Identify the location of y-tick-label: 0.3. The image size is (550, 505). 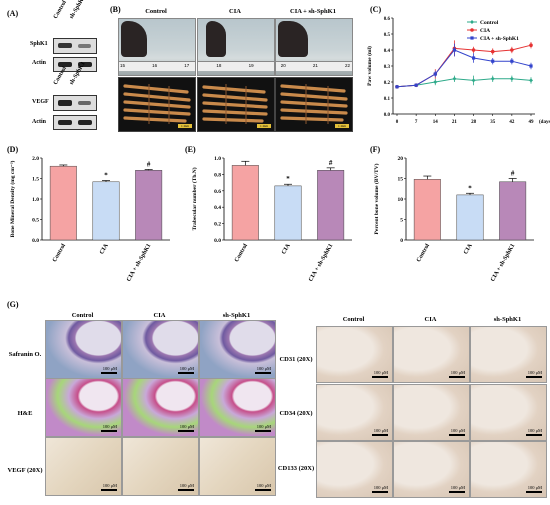
(387, 67).